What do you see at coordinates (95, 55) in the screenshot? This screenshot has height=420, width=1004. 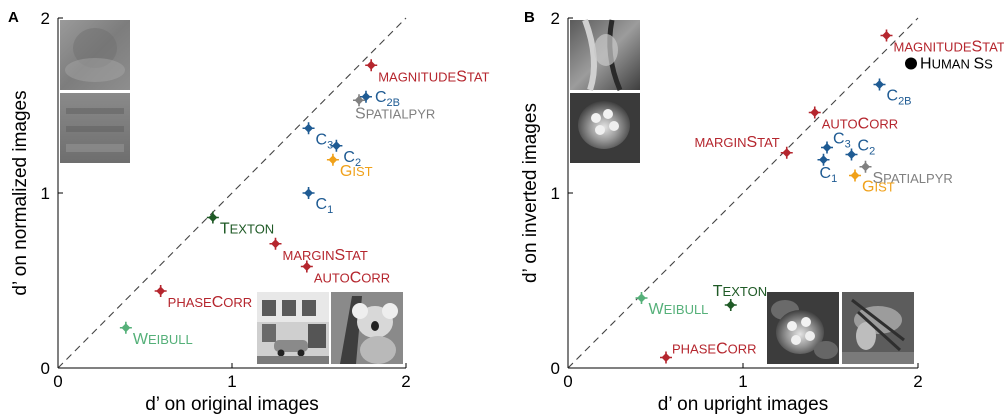 I see `scrambled-gray-thumb` at bounding box center [95, 55].